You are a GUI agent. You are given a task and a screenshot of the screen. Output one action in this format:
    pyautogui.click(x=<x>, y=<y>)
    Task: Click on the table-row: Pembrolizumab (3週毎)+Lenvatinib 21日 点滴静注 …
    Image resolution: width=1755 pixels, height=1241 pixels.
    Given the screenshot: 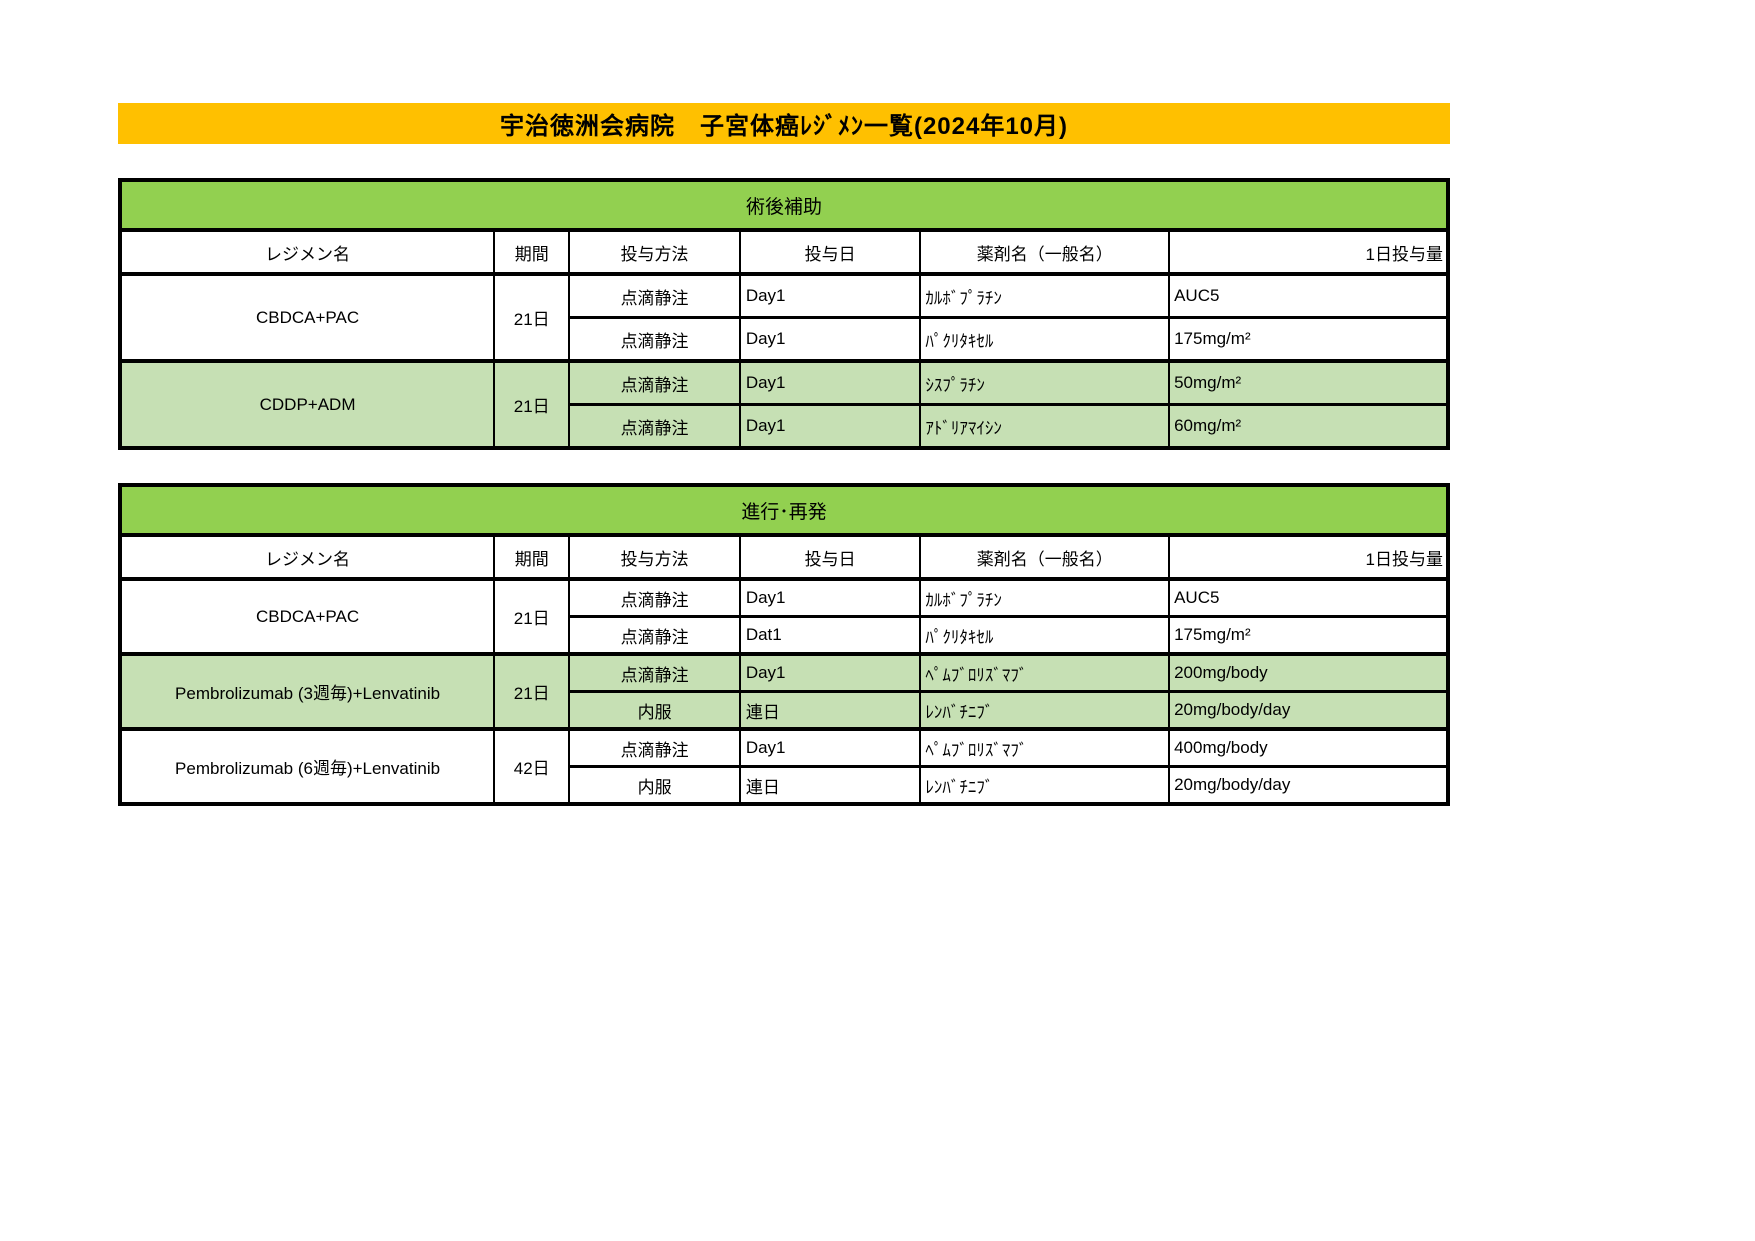 What is the action you would take?
    pyautogui.click(x=783, y=691)
    